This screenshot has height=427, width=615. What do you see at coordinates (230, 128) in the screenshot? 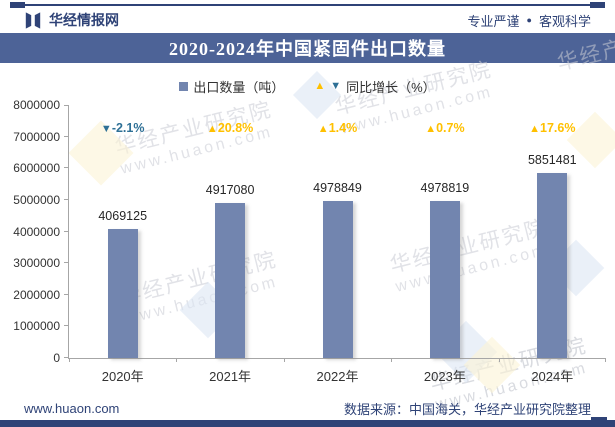
I see `yoy-growth-label: ▲20.8%` at bounding box center [230, 128].